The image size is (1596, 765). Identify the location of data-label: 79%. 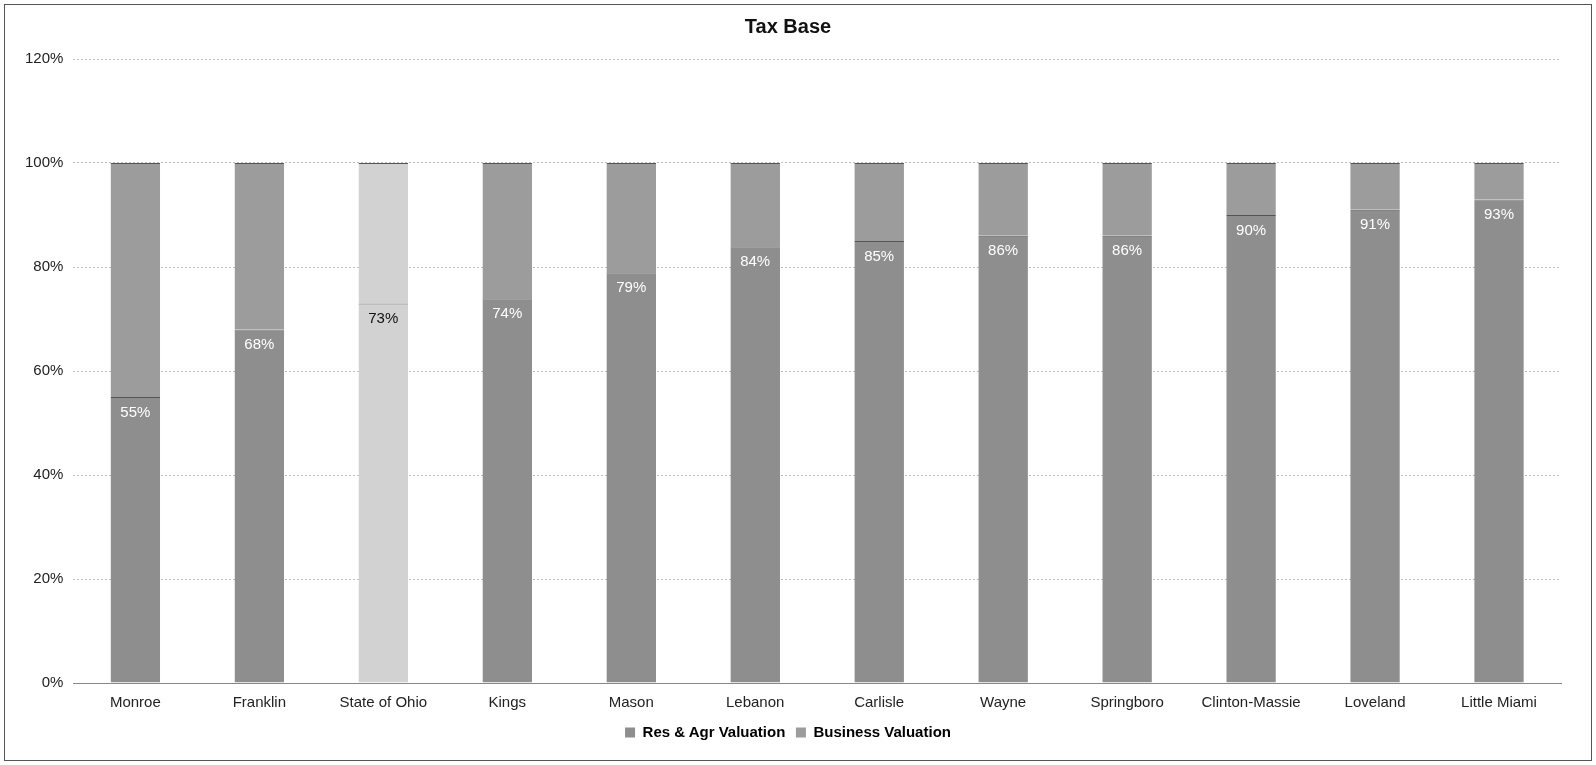
(631, 286).